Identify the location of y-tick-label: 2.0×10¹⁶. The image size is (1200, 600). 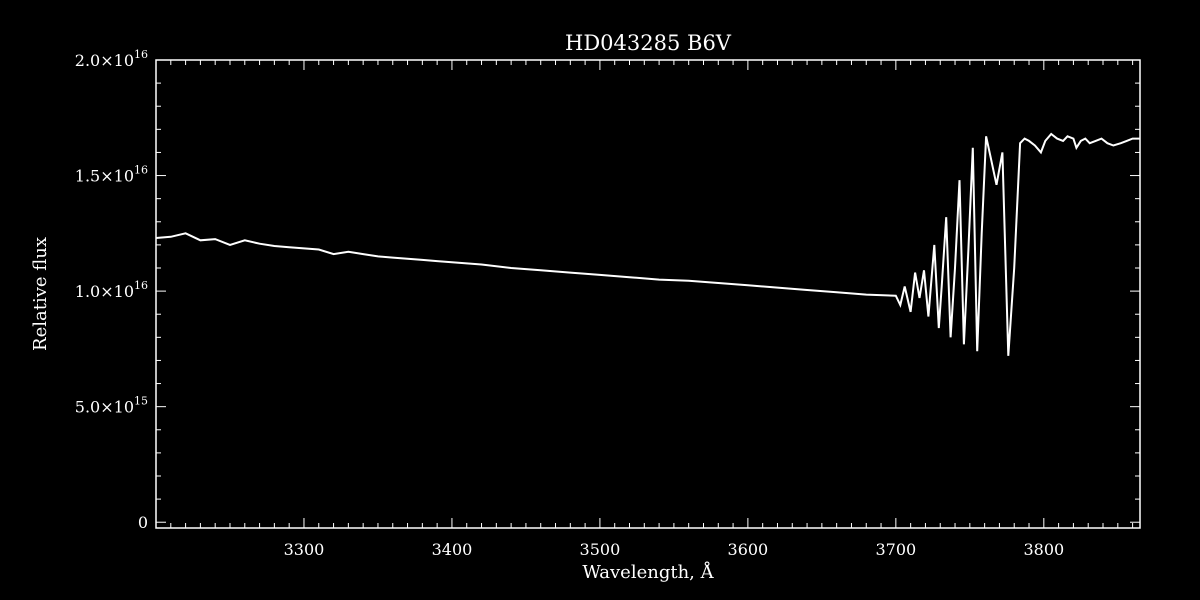
(111, 59).